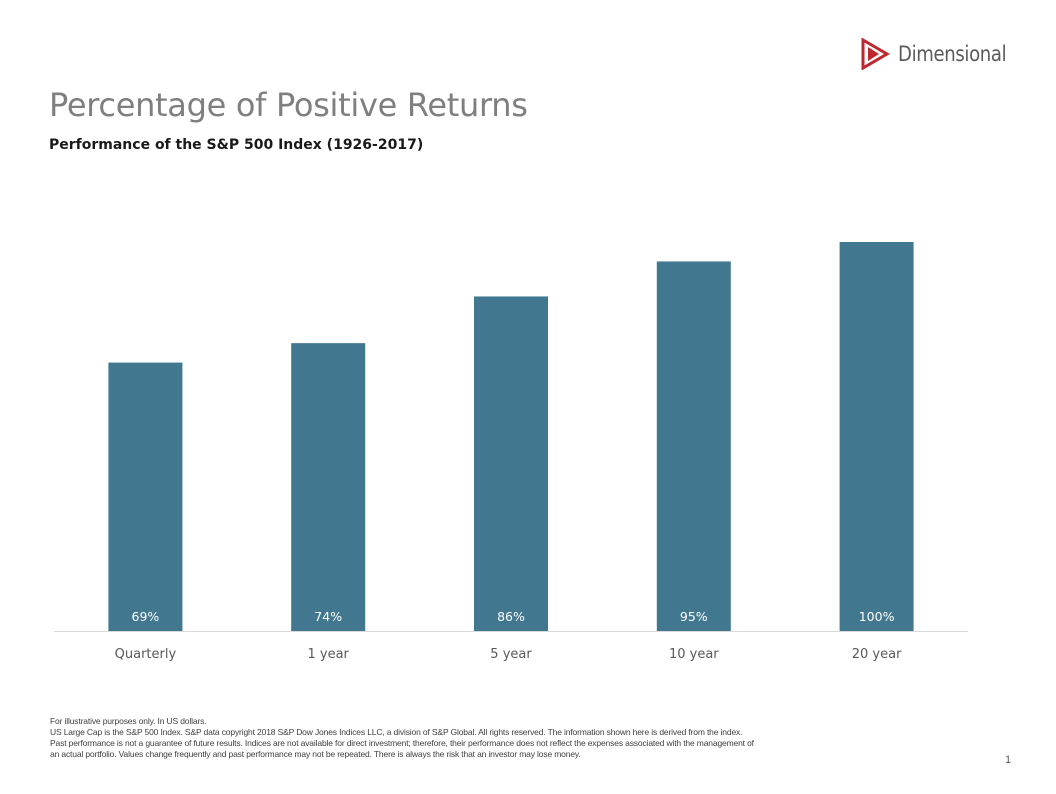 The width and height of the screenshot is (1056, 794). What do you see at coordinates (693, 446) in the screenshot?
I see `bar-10-year` at bounding box center [693, 446].